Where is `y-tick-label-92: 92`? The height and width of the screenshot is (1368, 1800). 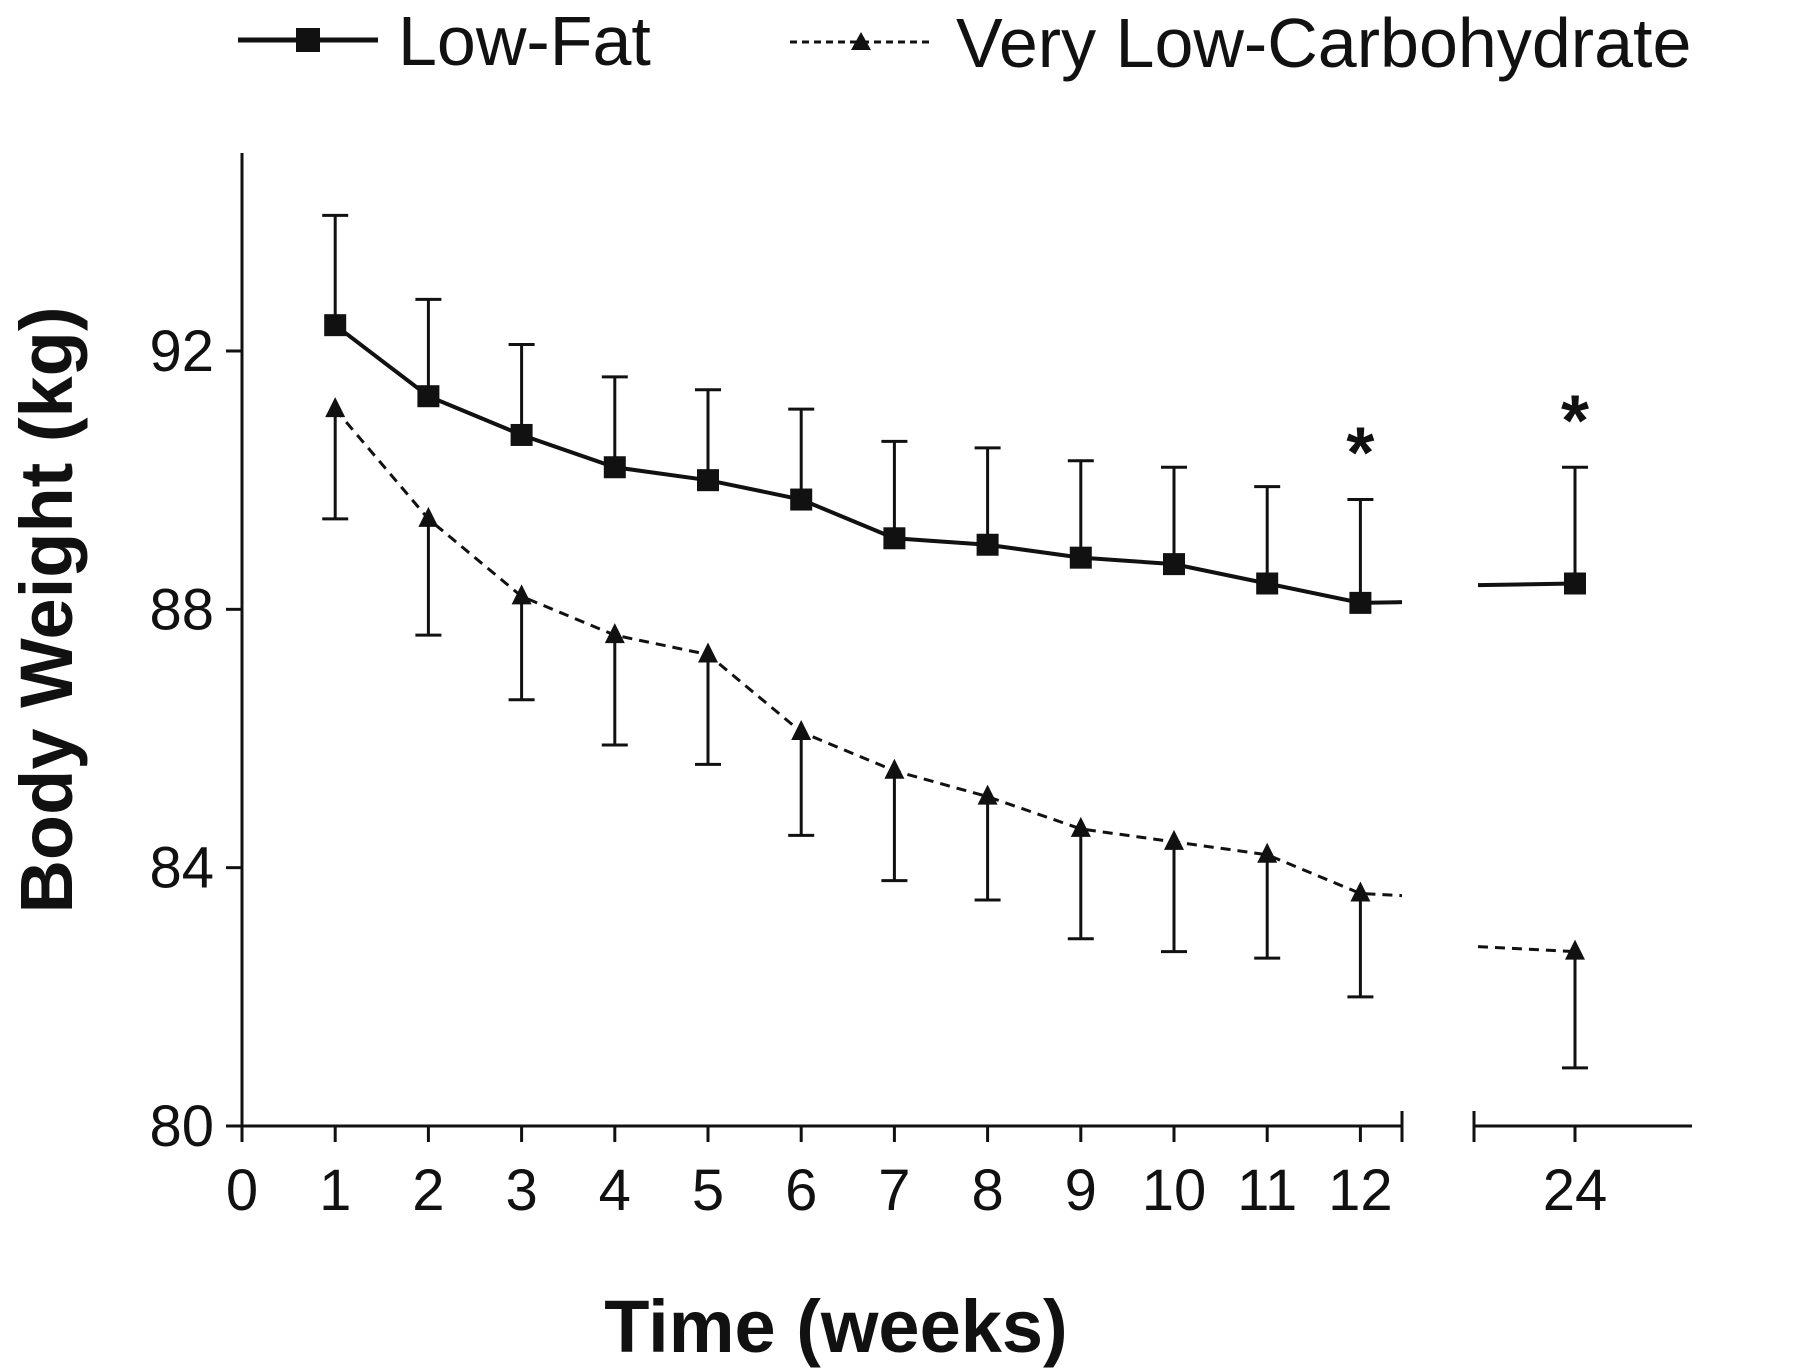
y-tick-label-92: 92 is located at coordinates (181, 351).